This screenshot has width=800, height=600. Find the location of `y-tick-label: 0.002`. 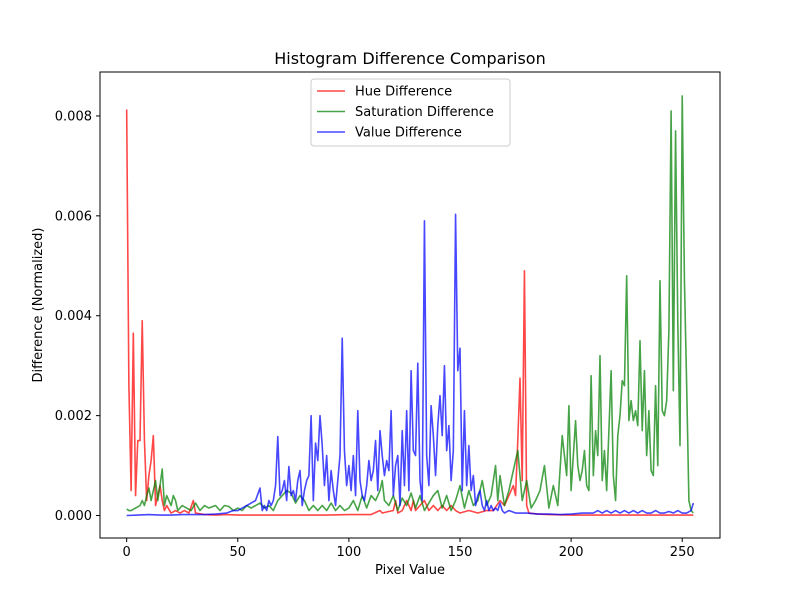

y-tick-label: 0.002 is located at coordinates (73, 416).